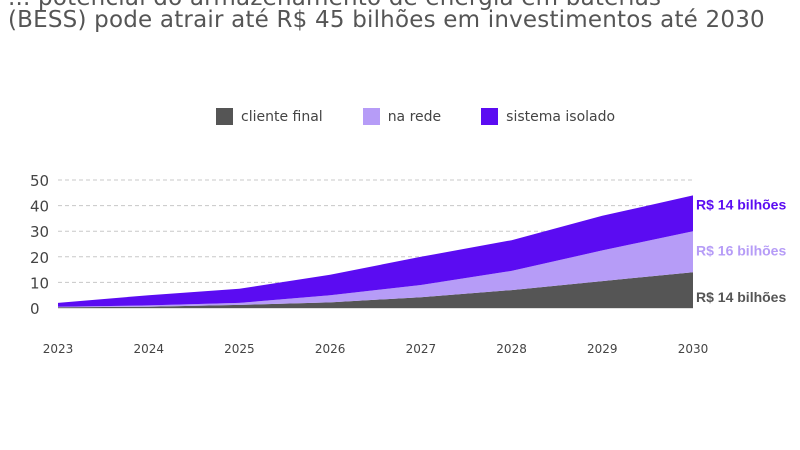 The image size is (800, 450). Describe the element at coordinates (35, 309) in the screenshot. I see `y-tick-label-0: 0` at that location.